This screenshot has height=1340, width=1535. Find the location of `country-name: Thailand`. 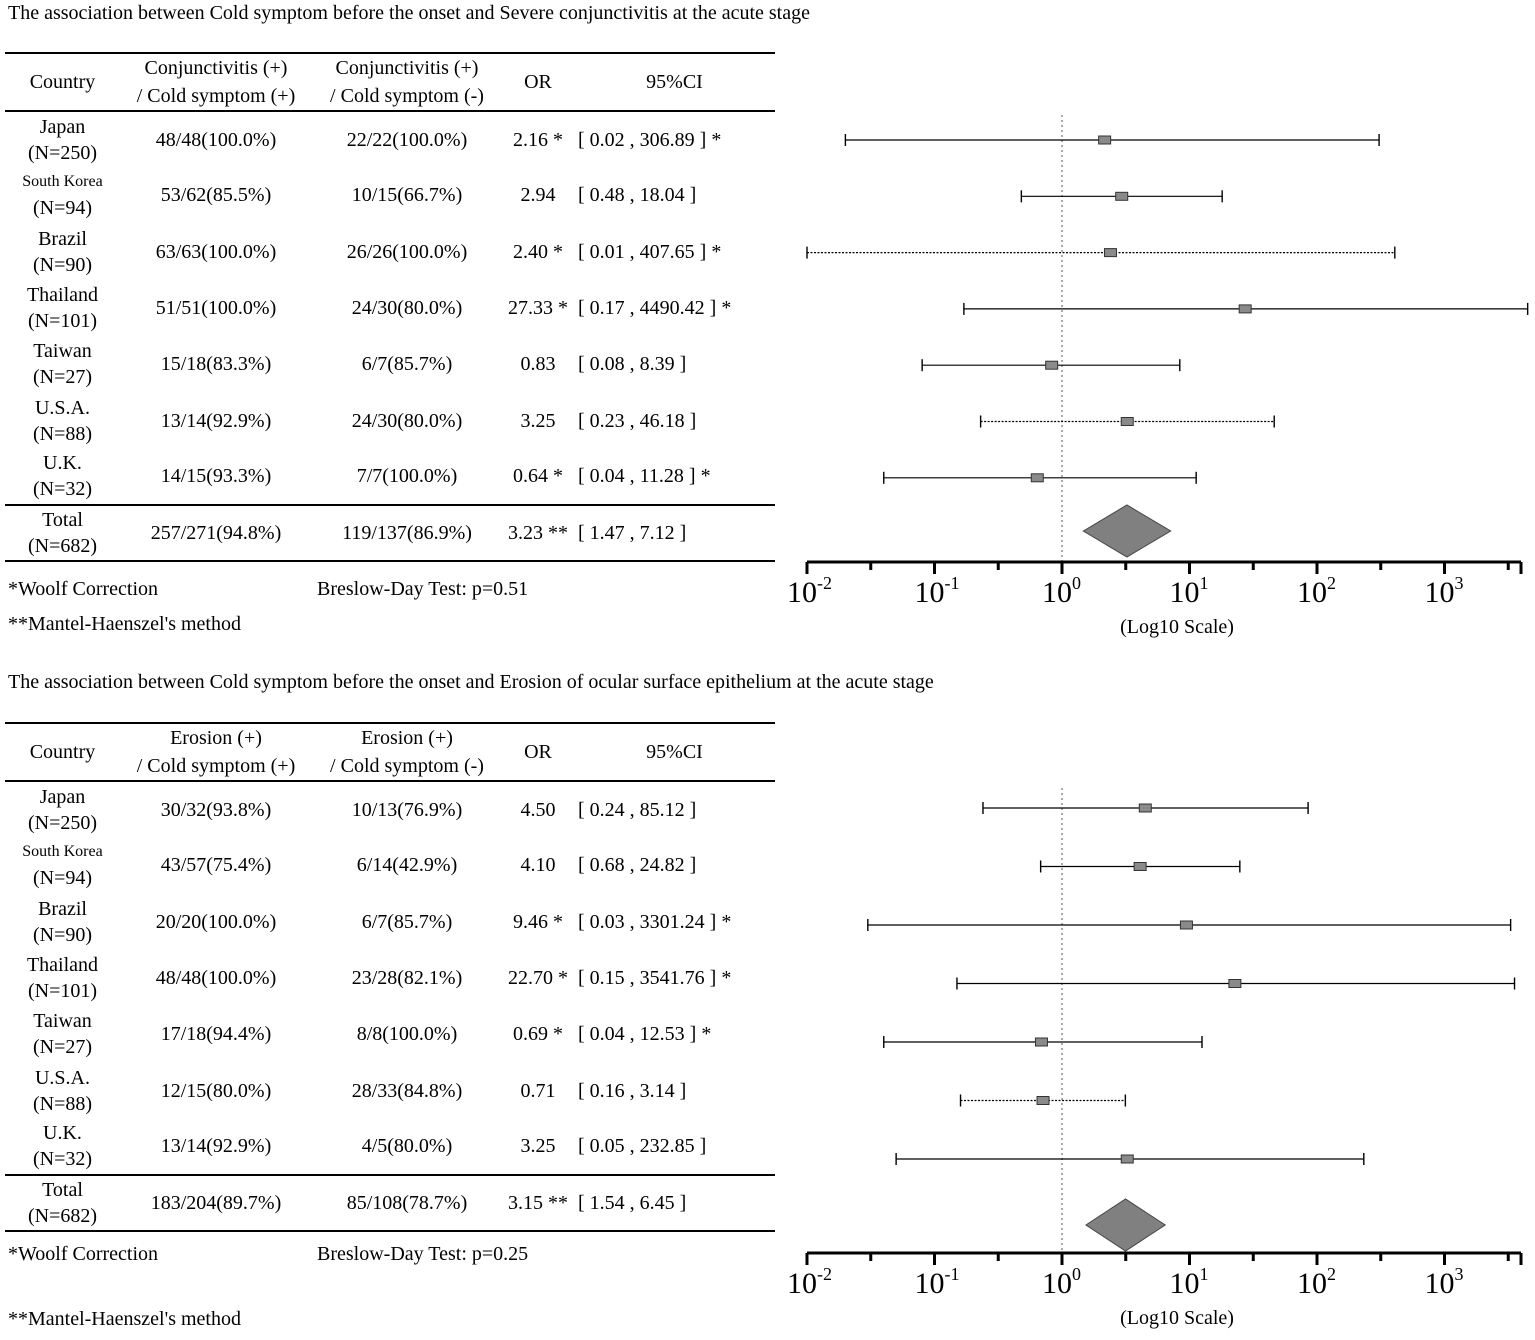

country-name: Thailand is located at coordinates (62, 295).